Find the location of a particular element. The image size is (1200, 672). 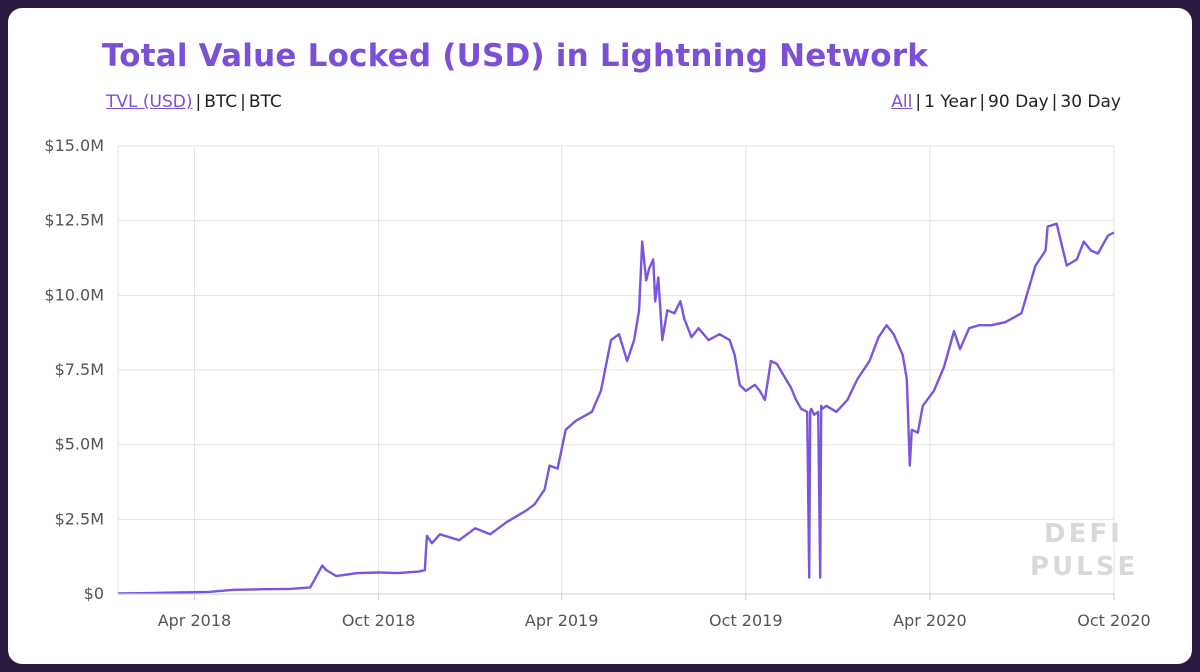

y-tick-label: $0 is located at coordinates (94, 593).